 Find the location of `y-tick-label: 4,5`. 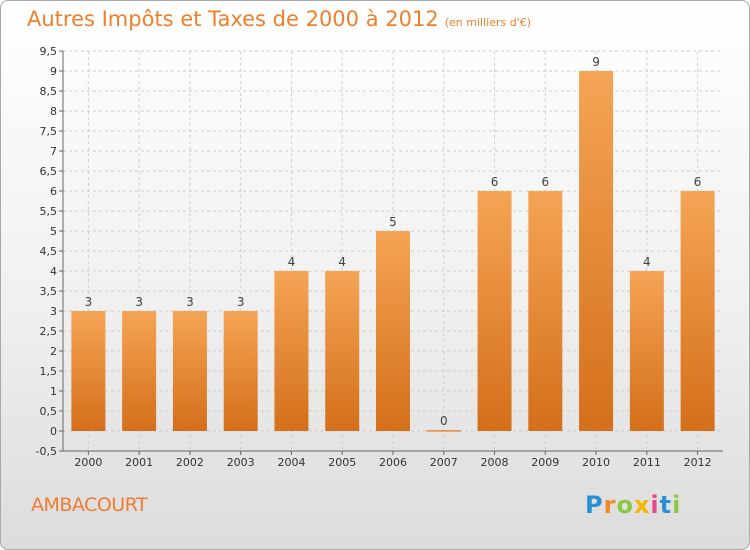

y-tick-label: 4,5 is located at coordinates (49, 251).